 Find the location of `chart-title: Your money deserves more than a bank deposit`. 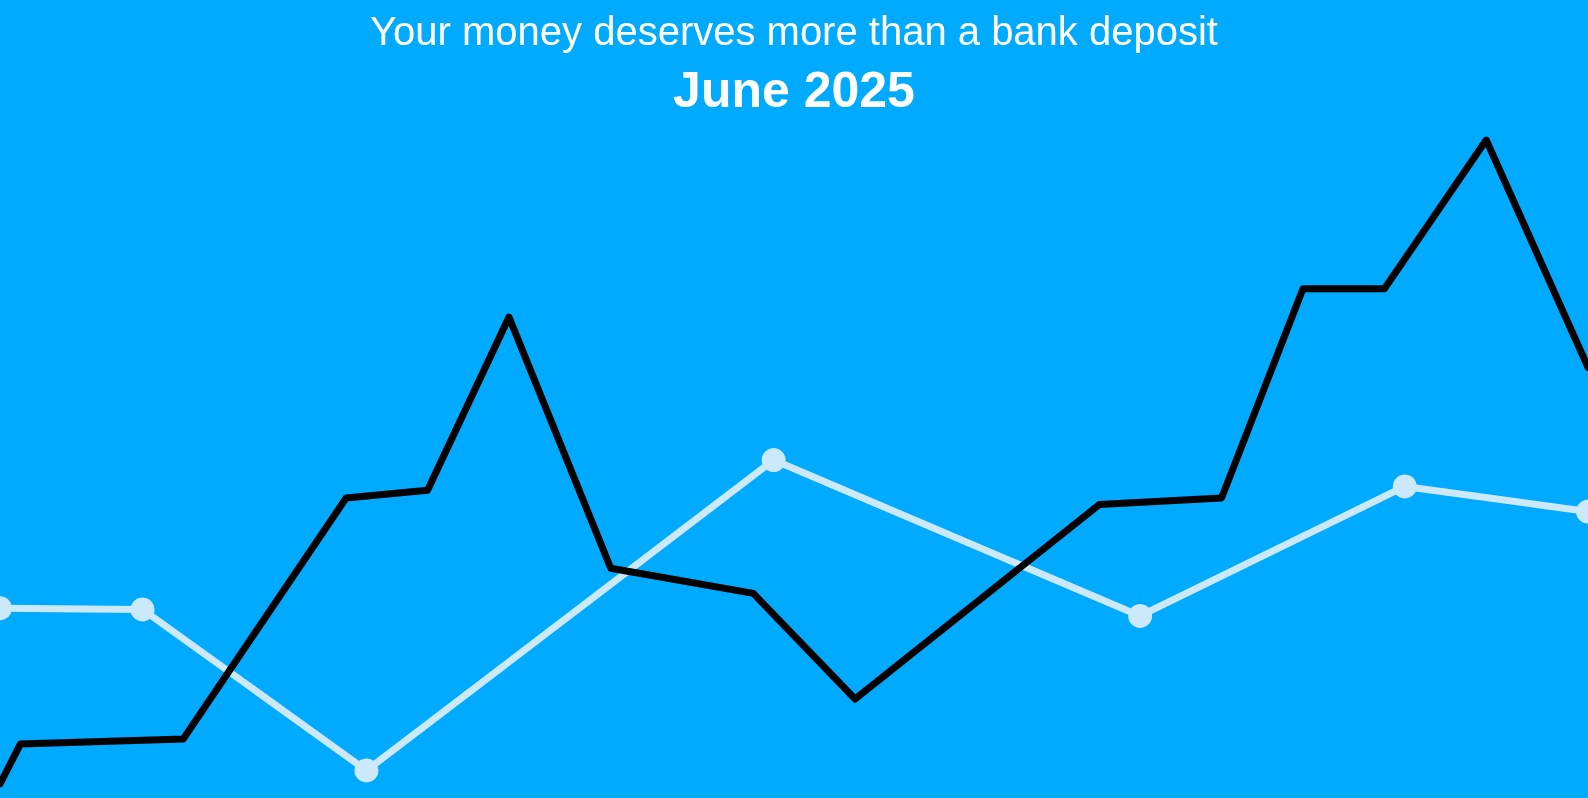

chart-title: Your money deserves more than a bank deposit is located at coordinates (794, 31).